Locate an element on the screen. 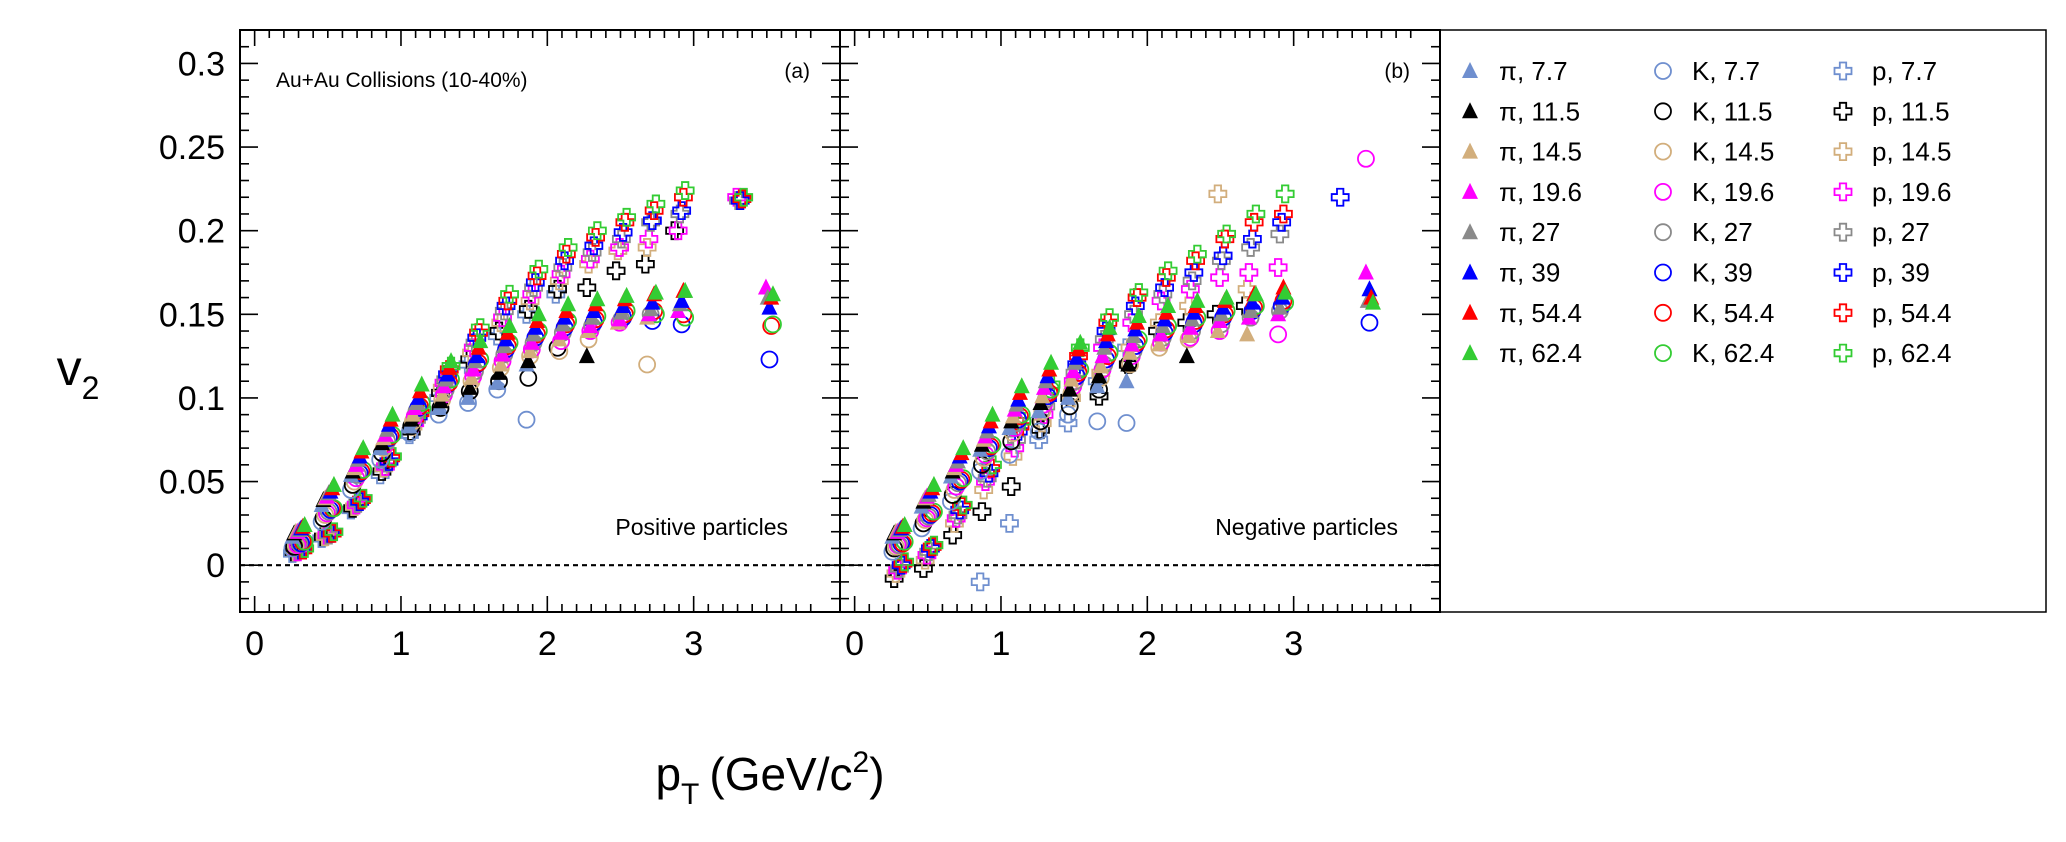 Image resolution: width=2066 pixels, height=842 pixels. y-tick-label: 0.2 is located at coordinates (201, 232).